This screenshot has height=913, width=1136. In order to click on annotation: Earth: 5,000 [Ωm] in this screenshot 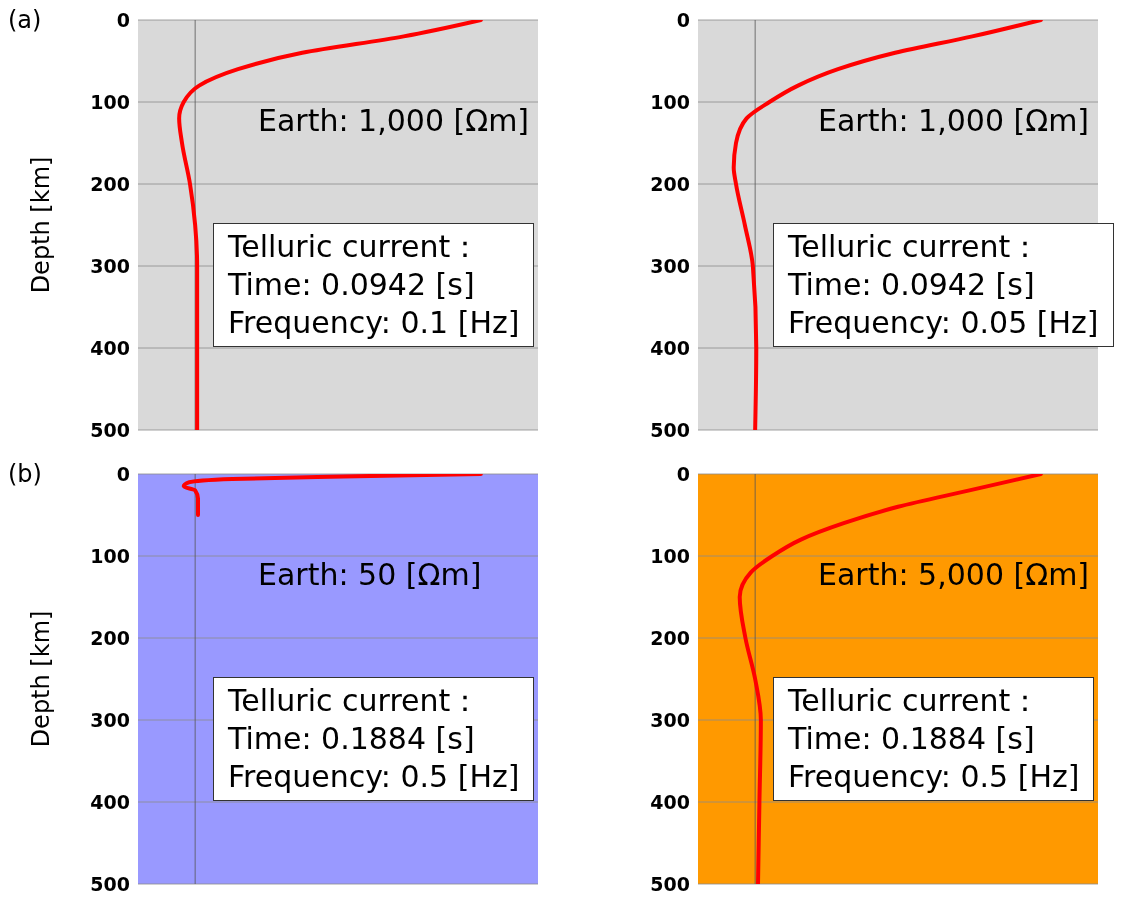, I will do `click(954, 574)`.